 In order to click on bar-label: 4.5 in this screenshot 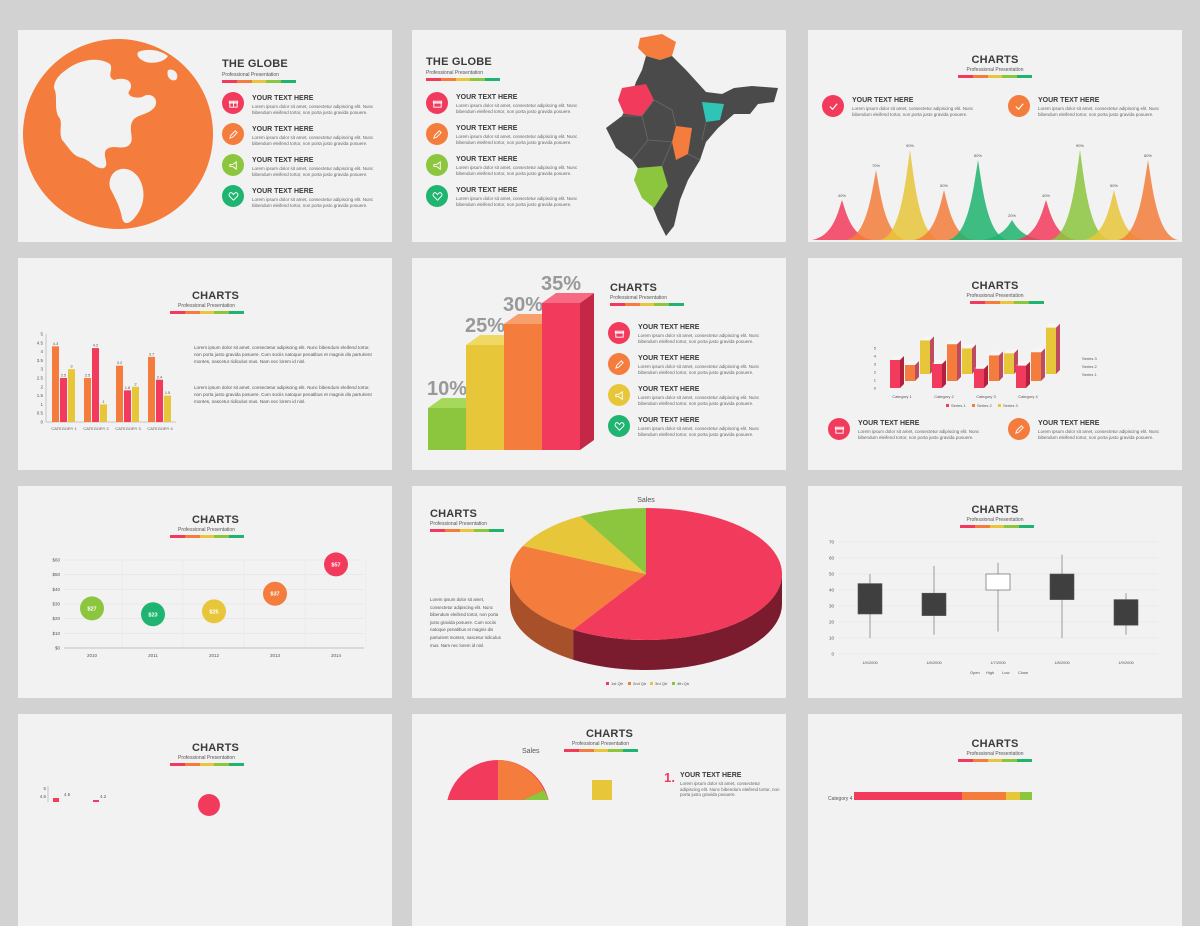, I will do `click(67, 794)`.